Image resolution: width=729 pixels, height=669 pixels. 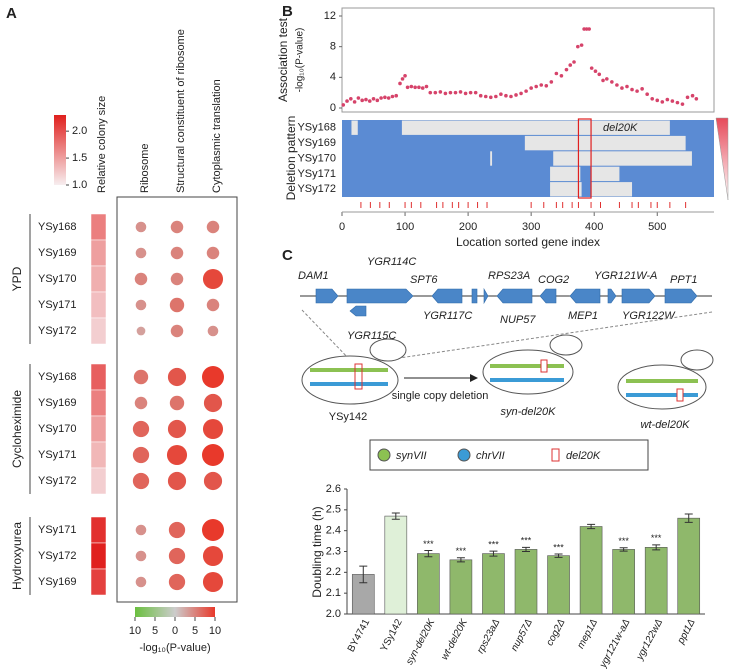 What do you see at coordinates (411, 456) in the screenshot?
I see `legend-label: synVII` at bounding box center [411, 456].